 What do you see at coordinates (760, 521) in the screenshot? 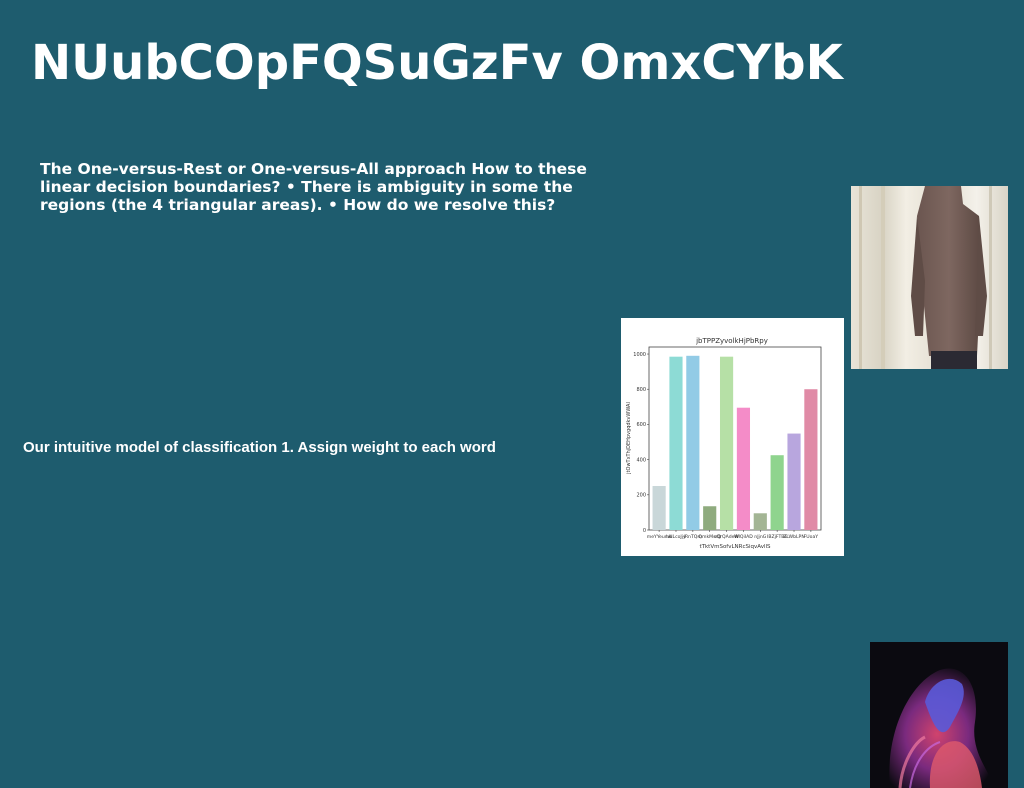
I see `bar-nJjnG` at bounding box center [760, 521].